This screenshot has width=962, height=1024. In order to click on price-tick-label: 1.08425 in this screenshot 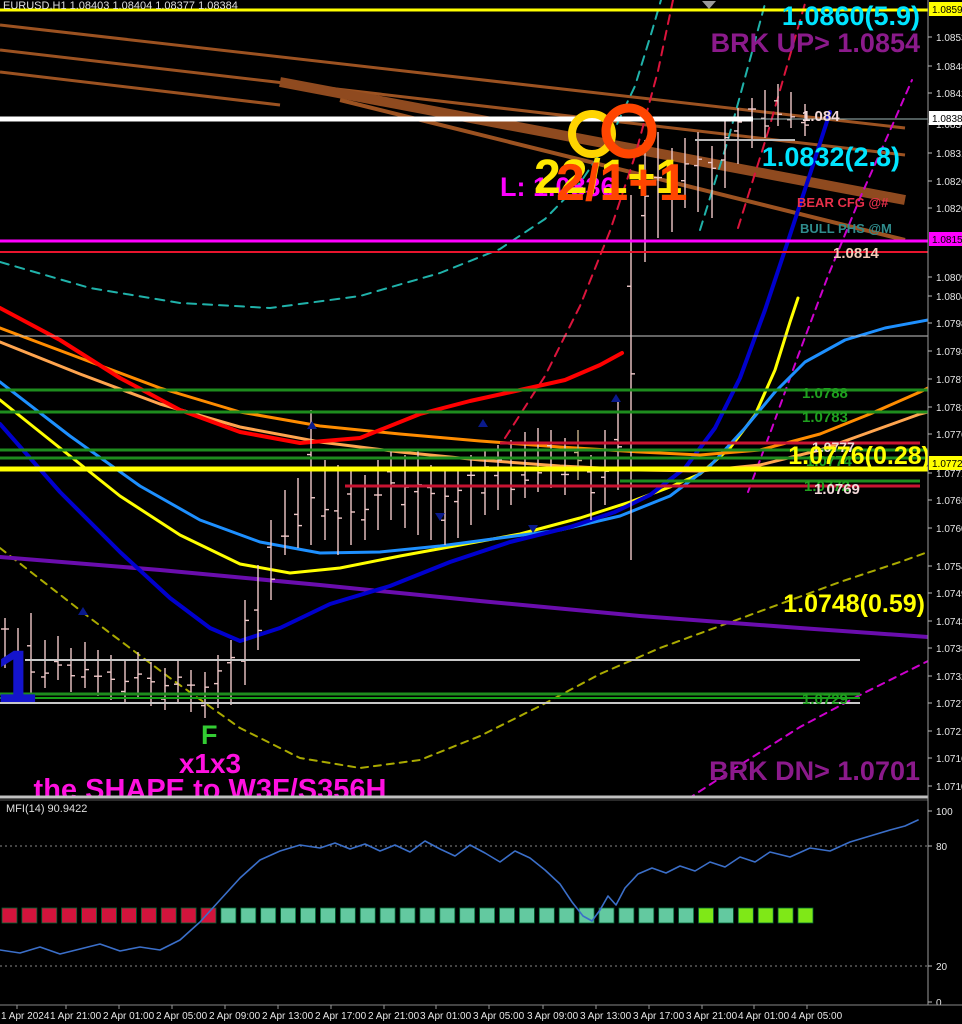, I will do `click(949, 94)`.